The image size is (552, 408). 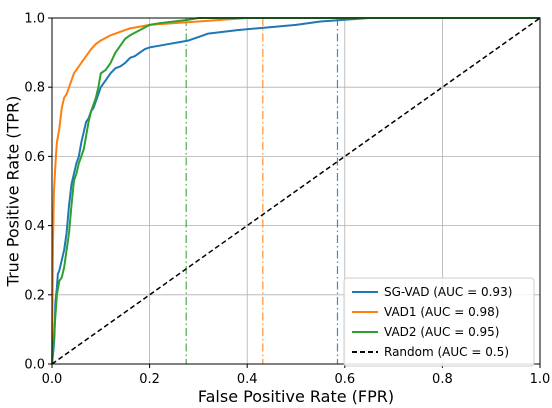 What do you see at coordinates (448, 292) in the screenshot?
I see `legend-label: SG-VAD (AUC = 0.93)` at bounding box center [448, 292].